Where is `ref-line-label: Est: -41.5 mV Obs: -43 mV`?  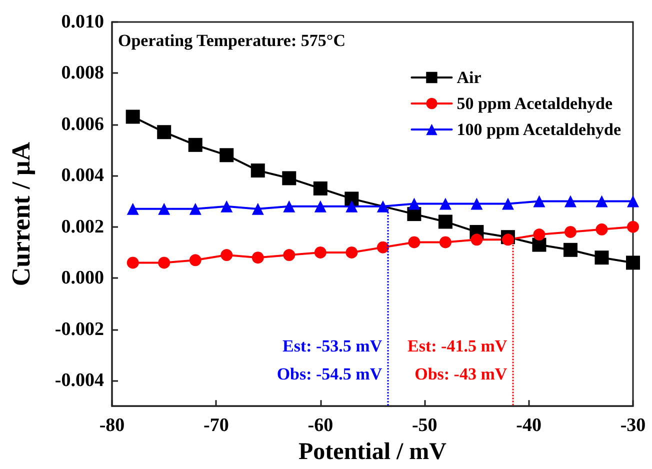 ref-line-label: Est: -41.5 mV Obs: -43 mV is located at coordinates (458, 360).